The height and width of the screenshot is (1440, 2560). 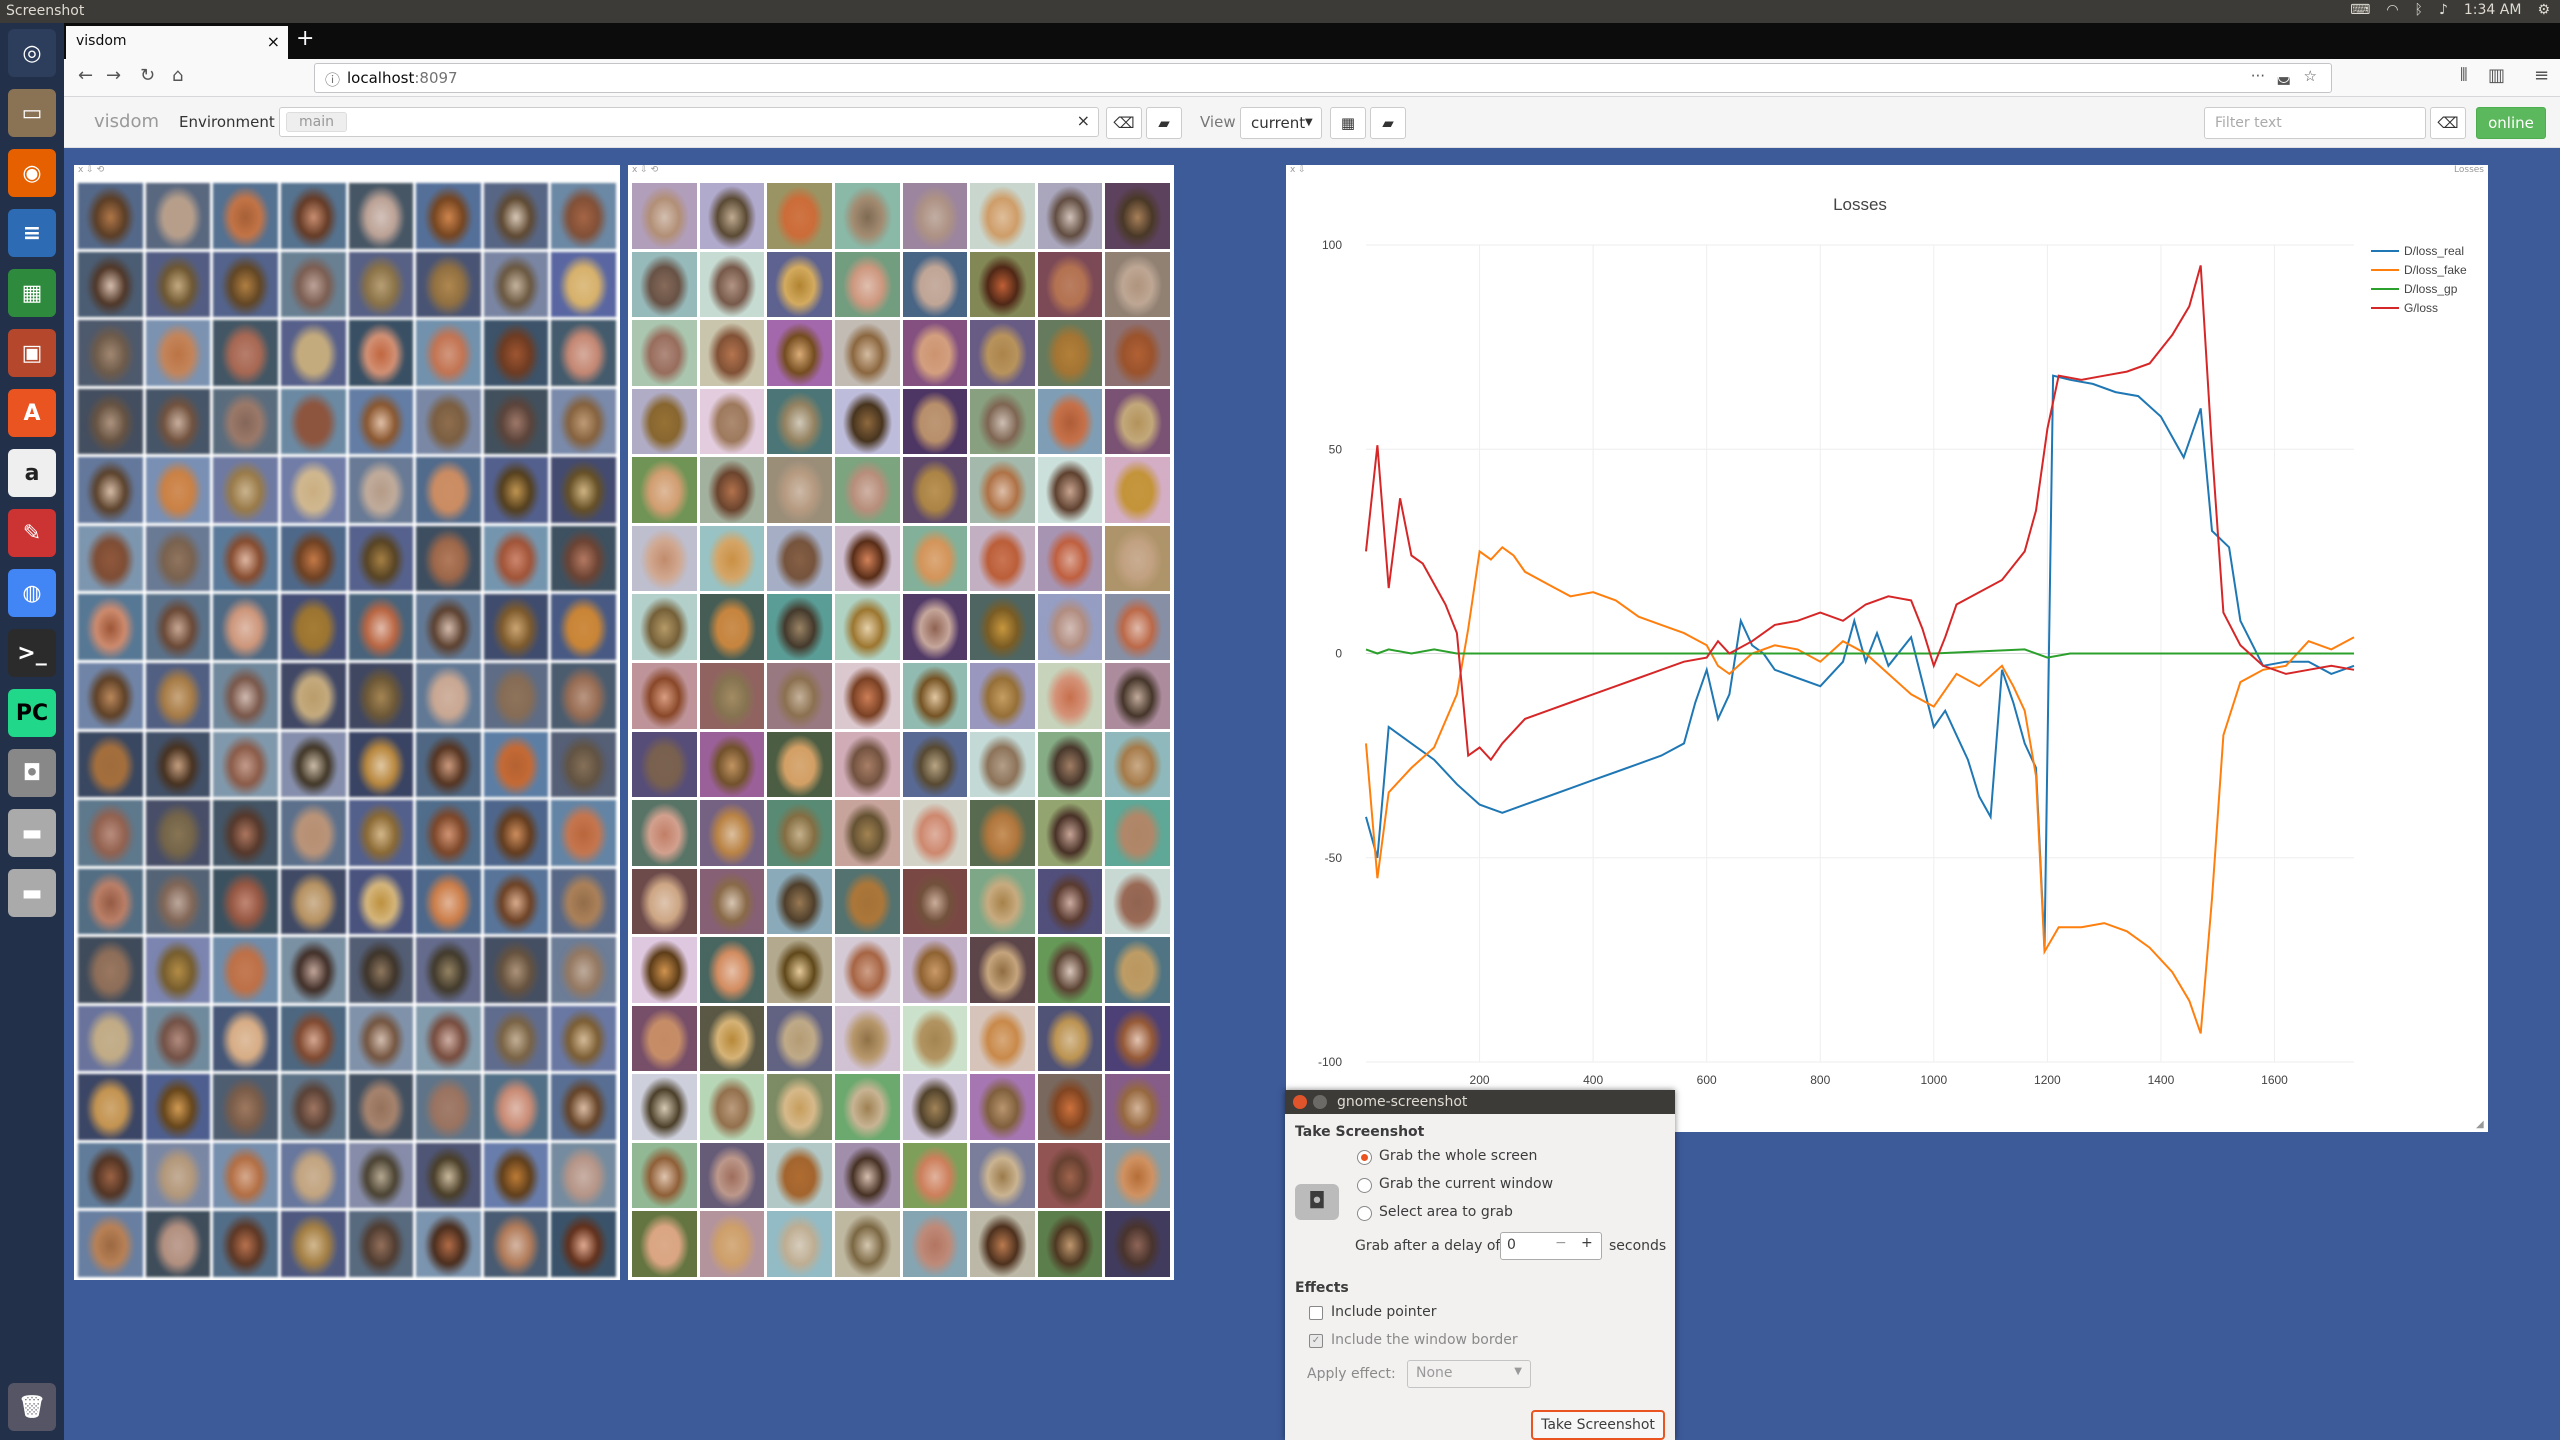 What do you see at coordinates (32, 893) in the screenshot?
I see `drive-icon-2: ▬` at bounding box center [32, 893].